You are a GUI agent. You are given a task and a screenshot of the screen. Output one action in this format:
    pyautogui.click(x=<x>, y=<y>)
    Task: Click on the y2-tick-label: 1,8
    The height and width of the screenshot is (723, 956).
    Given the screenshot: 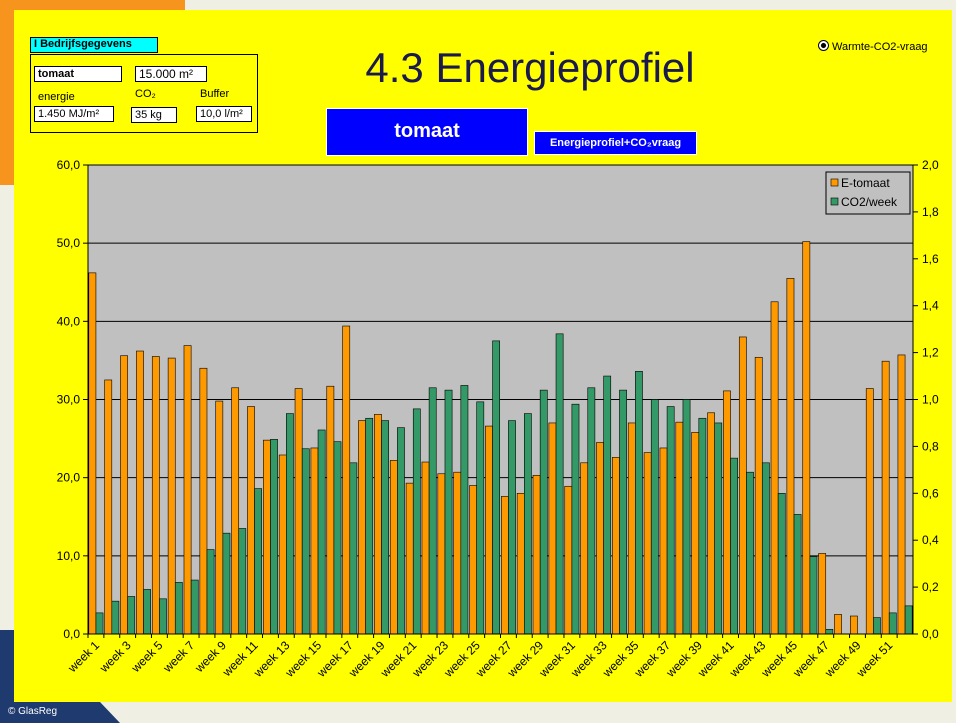 What is the action you would take?
    pyautogui.click(x=930, y=212)
    